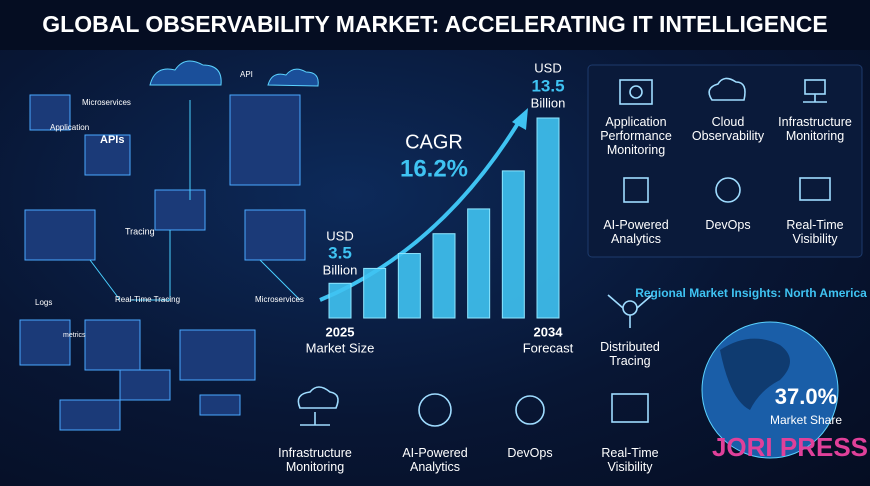 The height and width of the screenshot is (486, 870). What do you see at coordinates (434, 168) in the screenshot?
I see `cagr-value: 16.2%` at bounding box center [434, 168].